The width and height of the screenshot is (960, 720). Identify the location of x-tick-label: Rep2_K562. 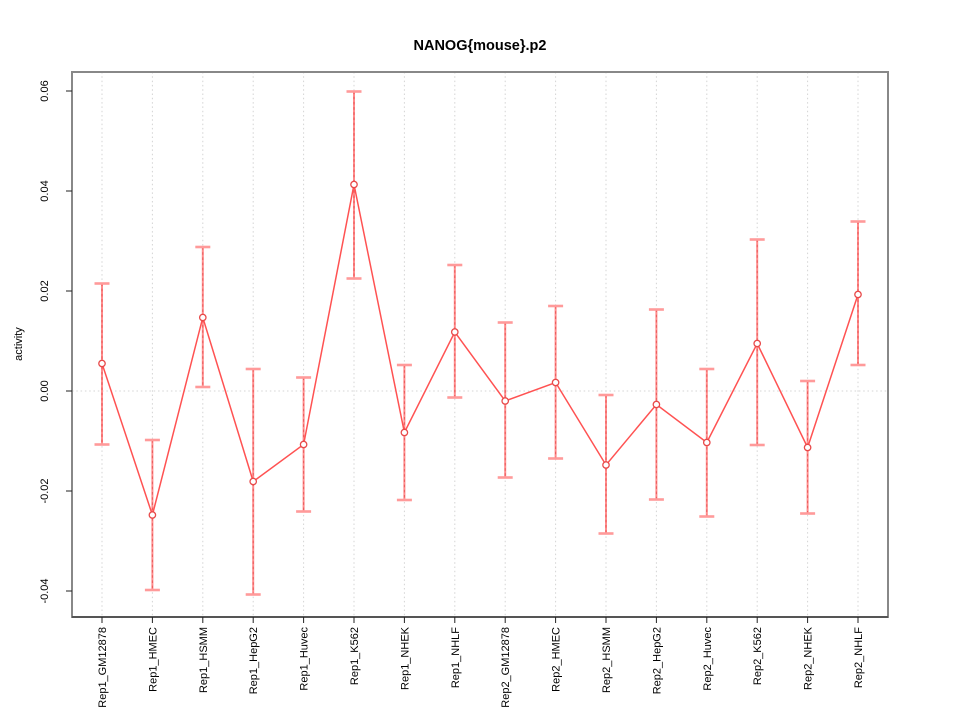
(758, 656).